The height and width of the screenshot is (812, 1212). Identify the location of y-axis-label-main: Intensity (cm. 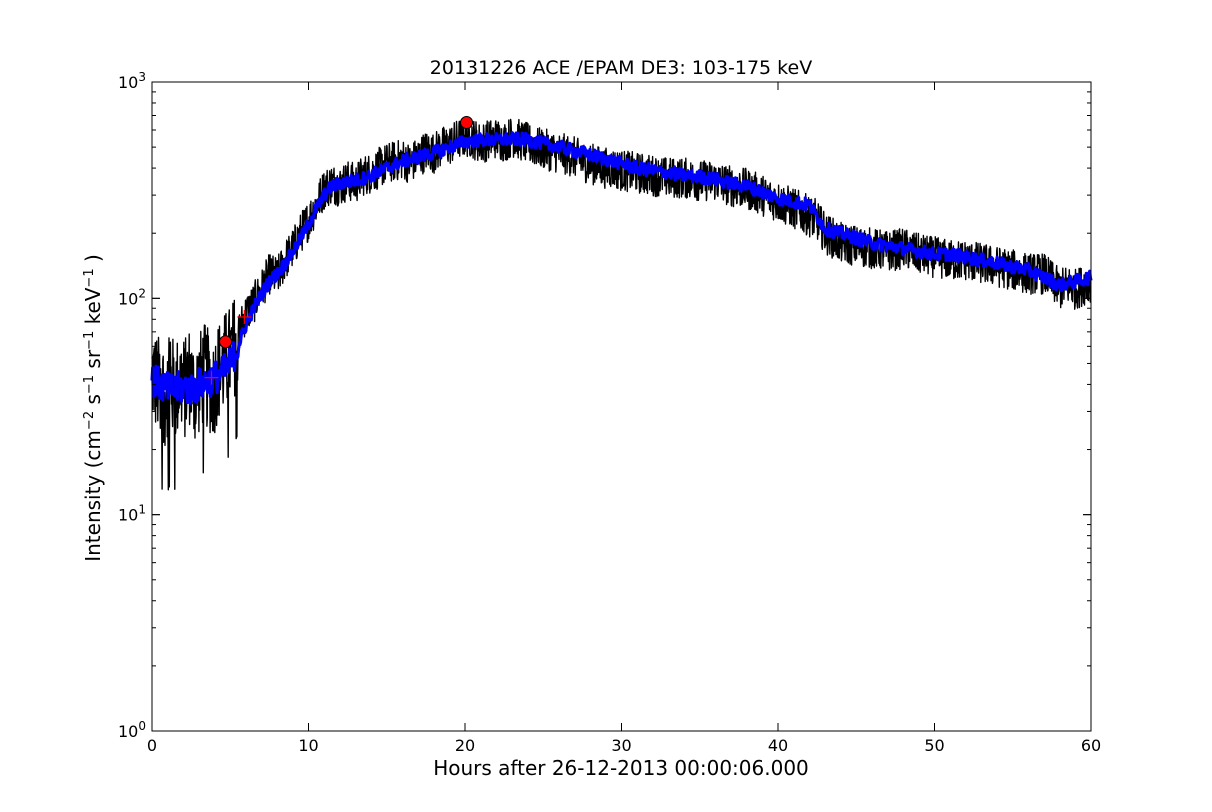
(93, 496).